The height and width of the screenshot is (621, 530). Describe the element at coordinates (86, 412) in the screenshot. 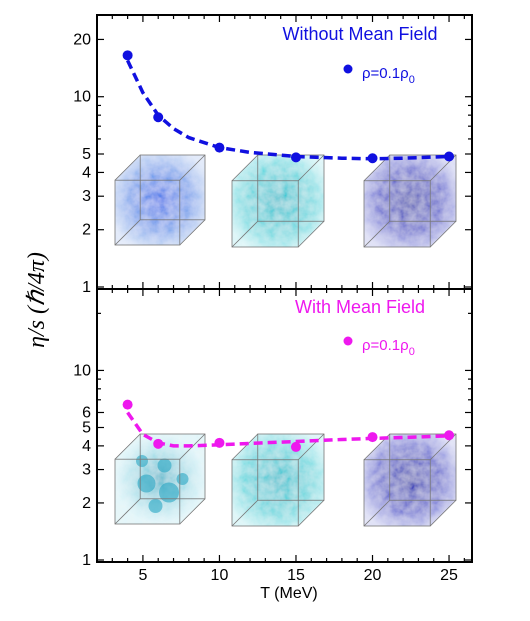

I see `y-tick-label: 6` at that location.